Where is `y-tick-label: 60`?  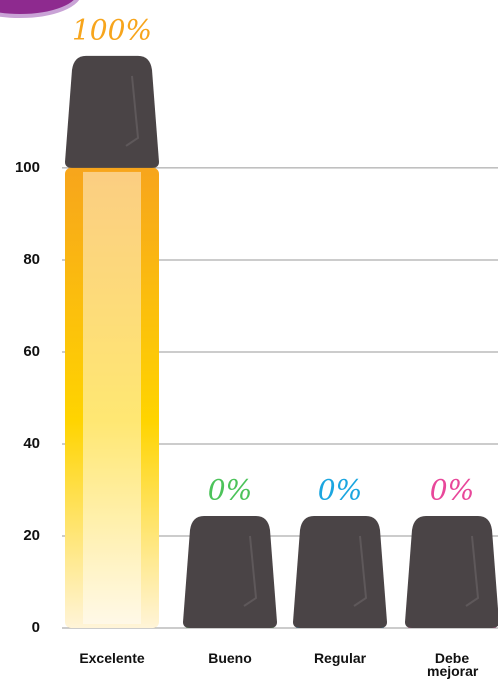
y-tick-label: 60 is located at coordinates (31, 351).